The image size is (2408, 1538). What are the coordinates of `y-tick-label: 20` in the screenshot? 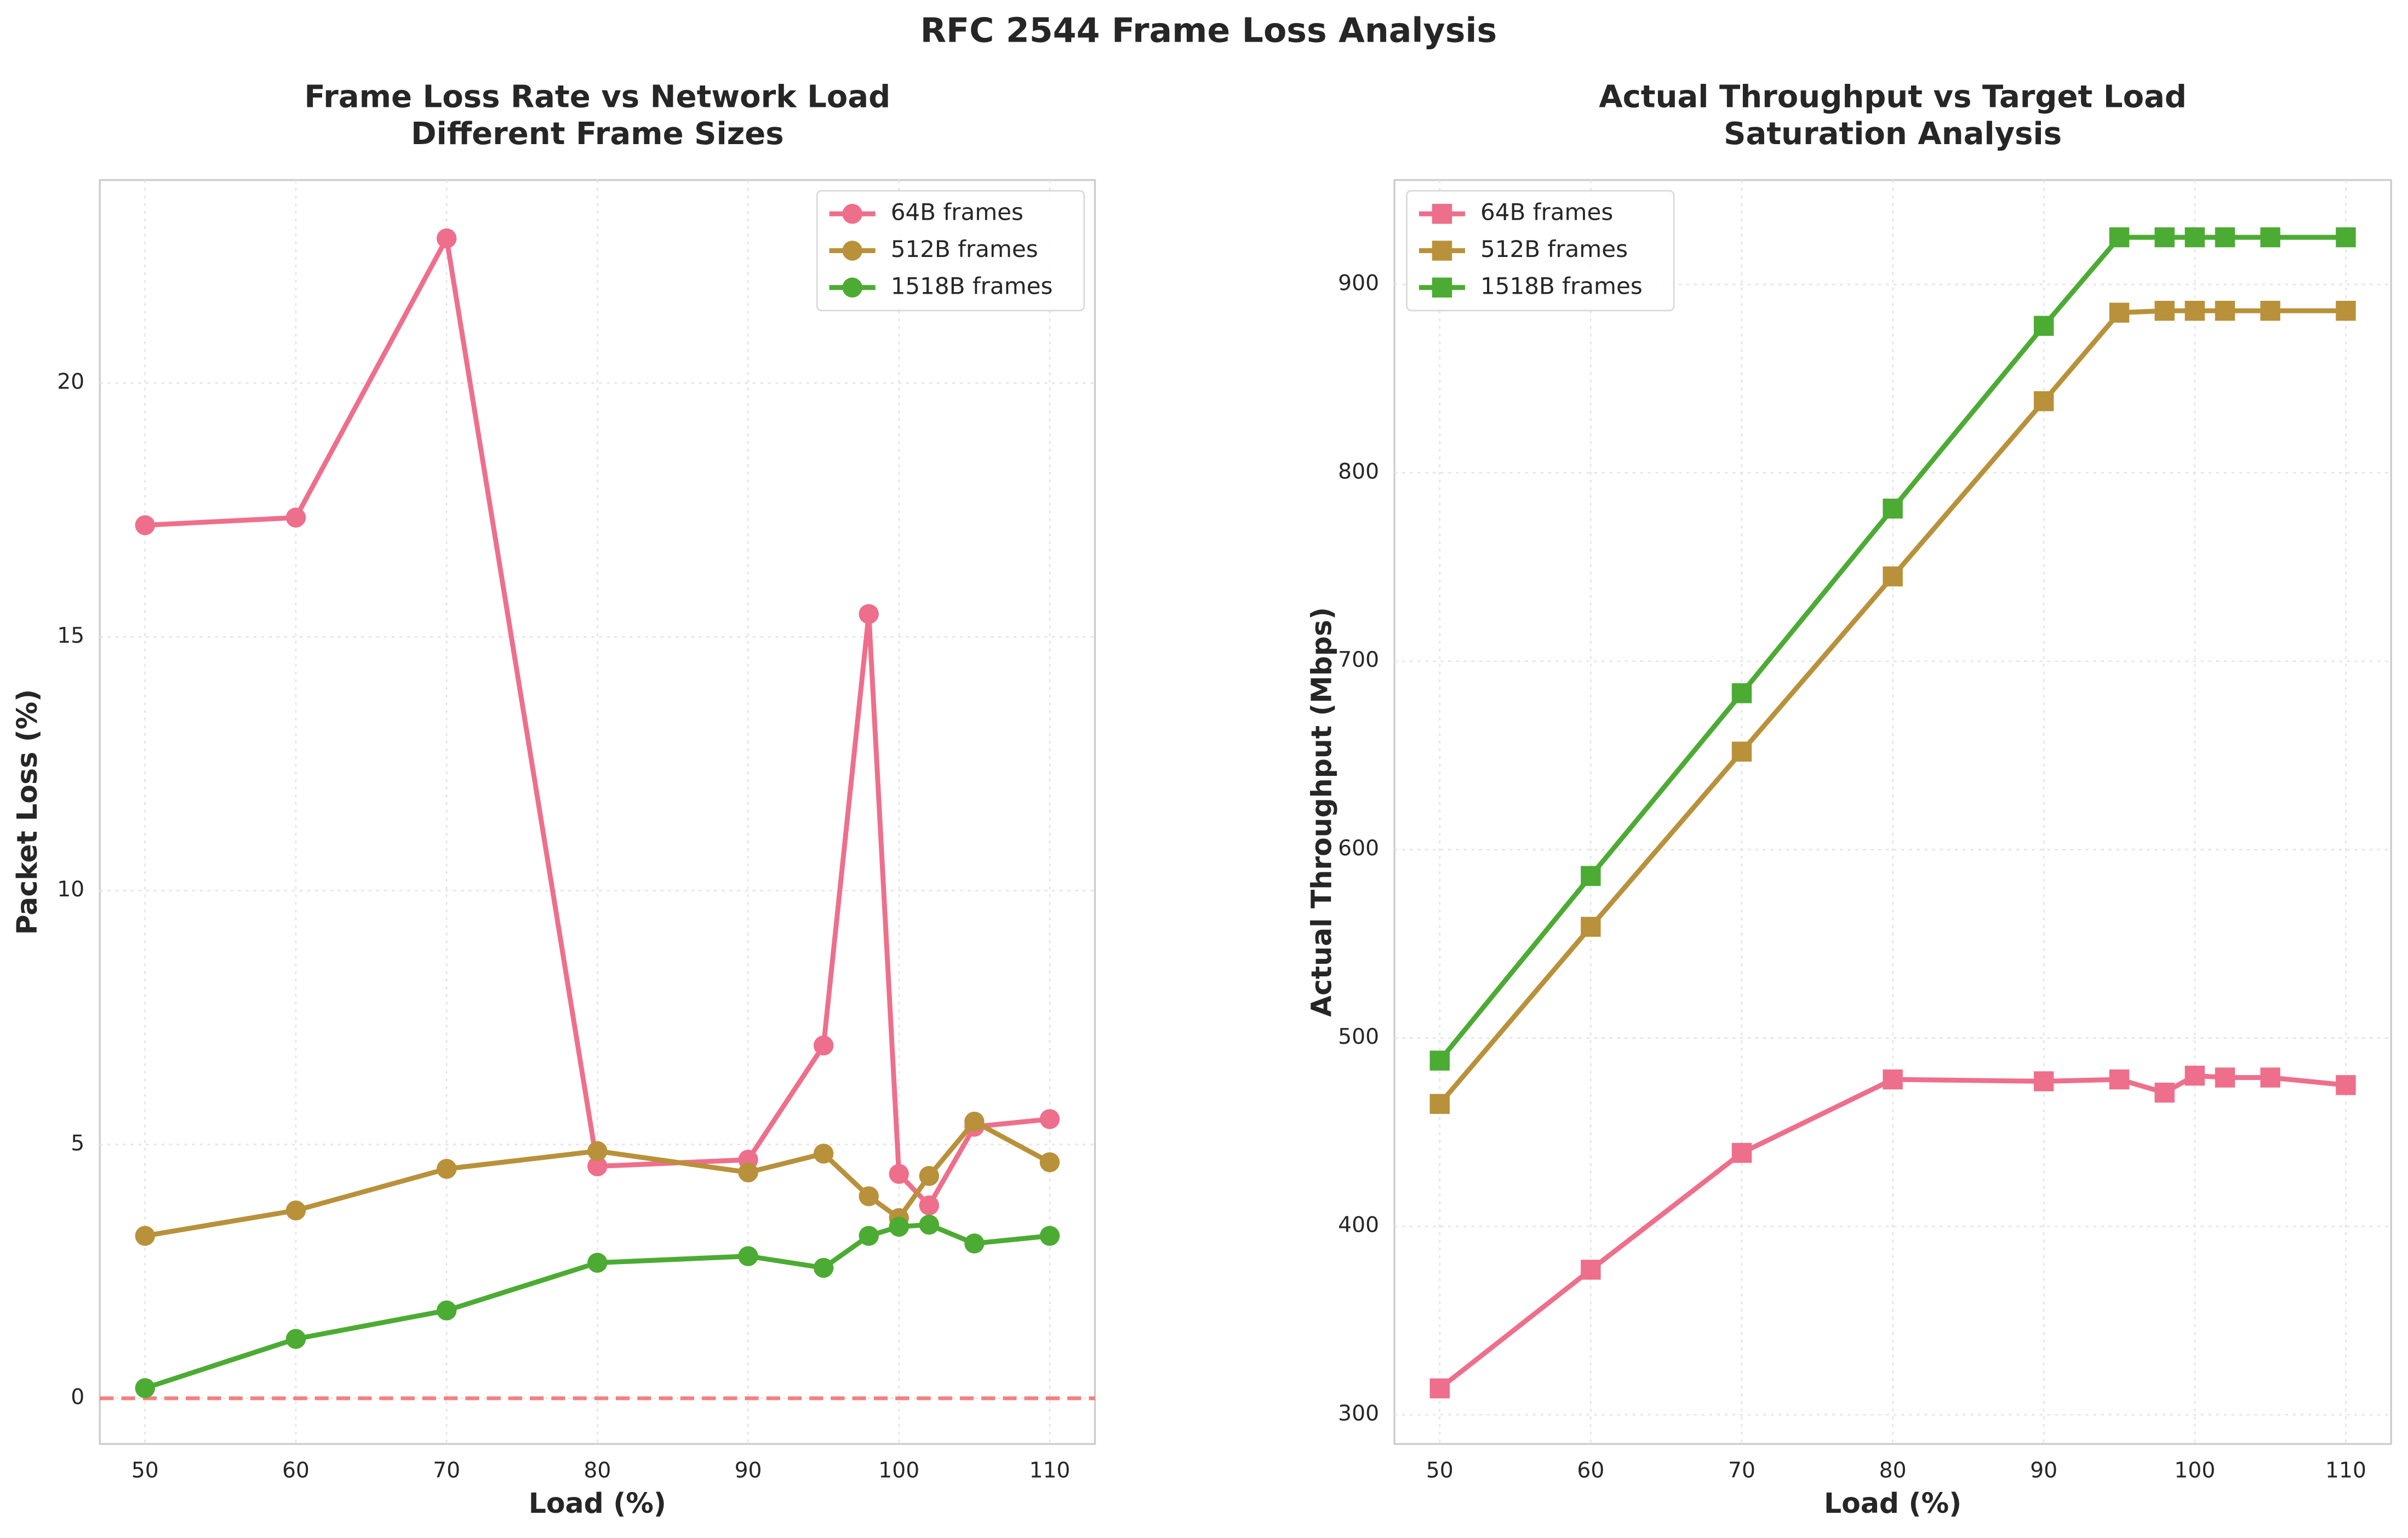 It's located at (70, 382).